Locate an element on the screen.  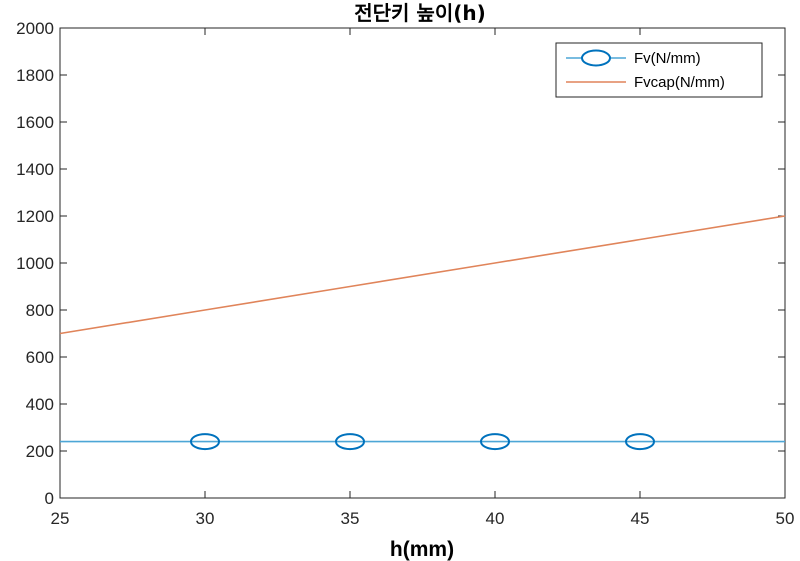
chart-title: 전단키 높이(h) is located at coordinates (419, 13).